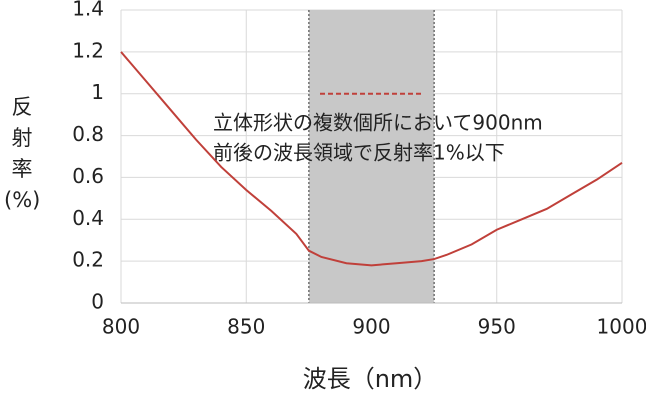 The height and width of the screenshot is (402, 646). I want to click on annotation: 前後の波長領域で反射率1%以下, so click(359, 153).